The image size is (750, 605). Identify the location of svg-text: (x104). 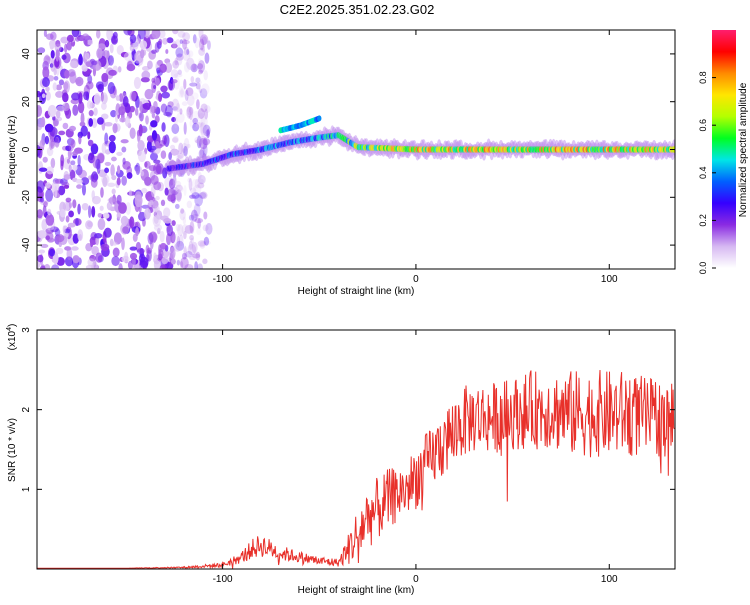
(12, 337).